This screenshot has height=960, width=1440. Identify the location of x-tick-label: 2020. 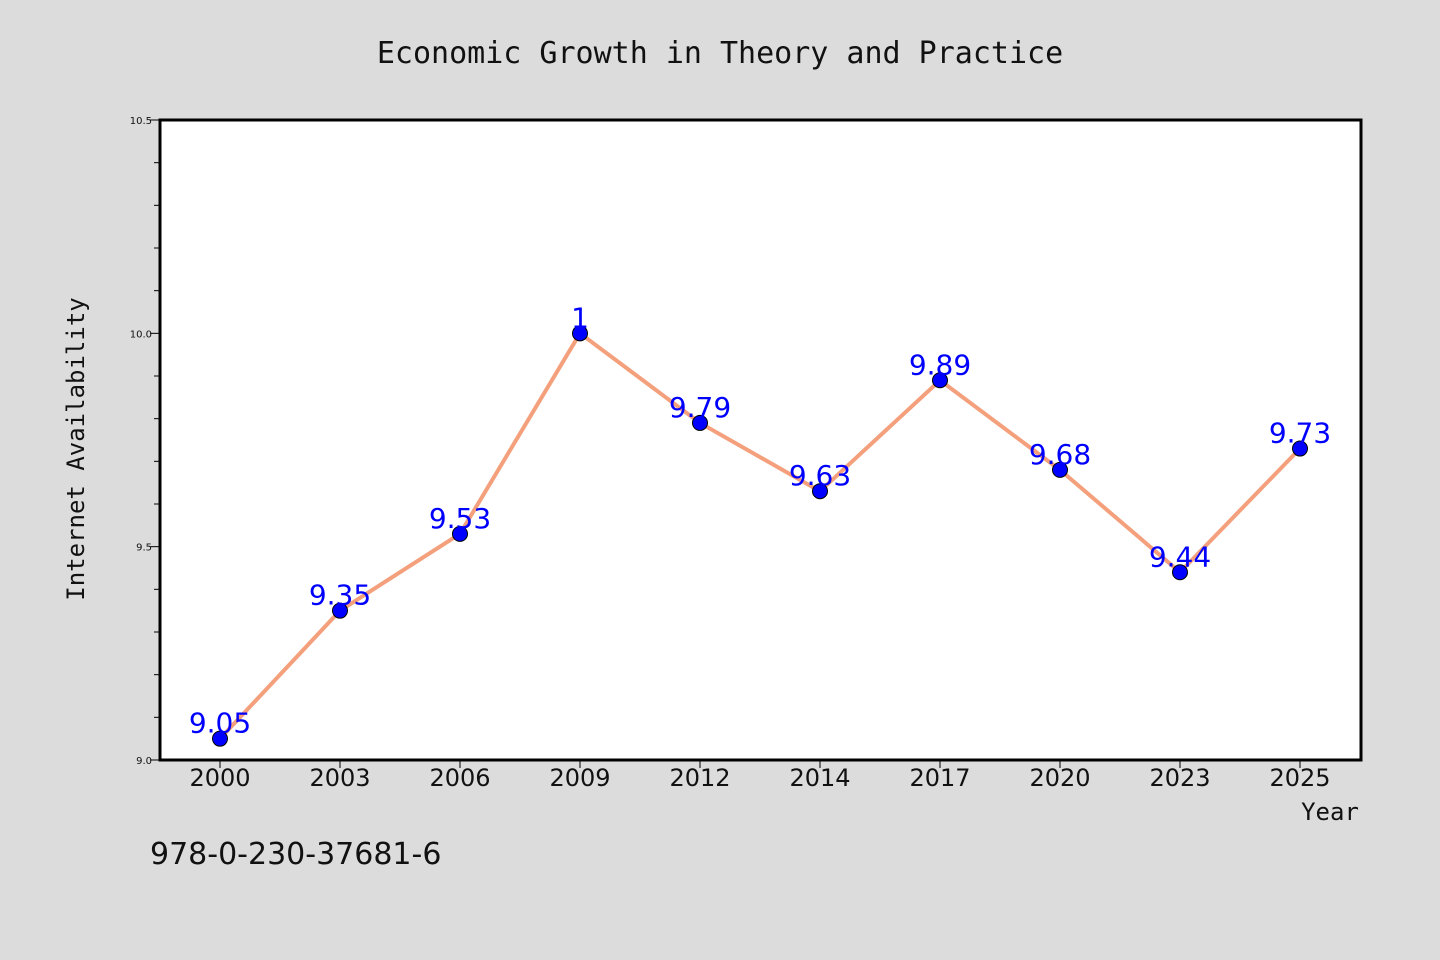
(1059, 778).